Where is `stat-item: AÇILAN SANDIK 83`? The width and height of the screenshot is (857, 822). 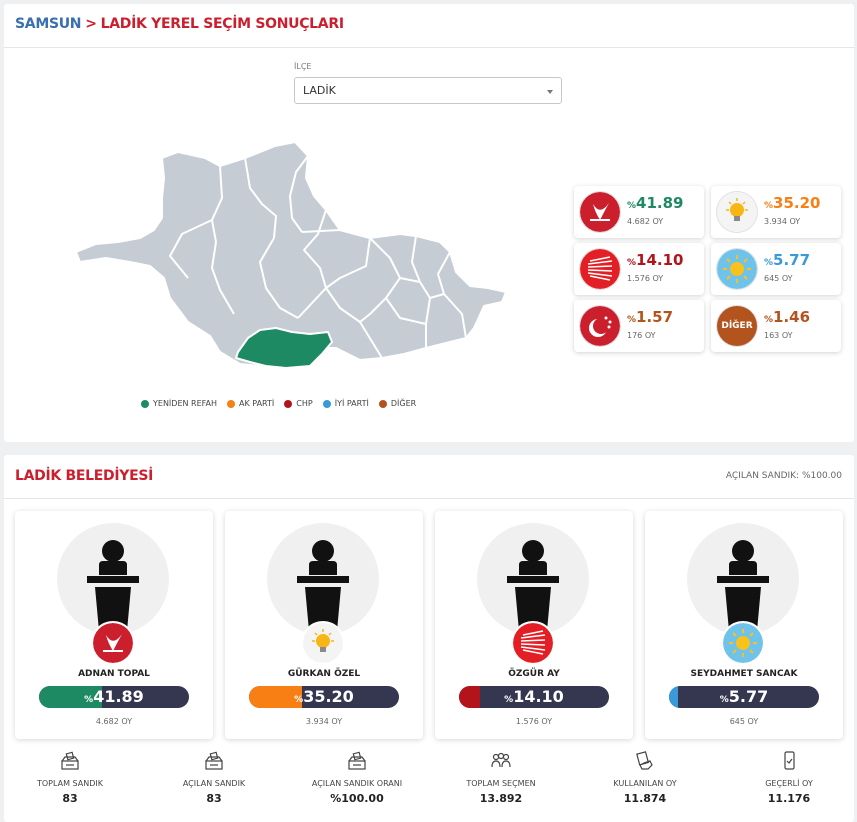
stat-item: AÇILAN SANDIK 83 is located at coordinates (214, 778).